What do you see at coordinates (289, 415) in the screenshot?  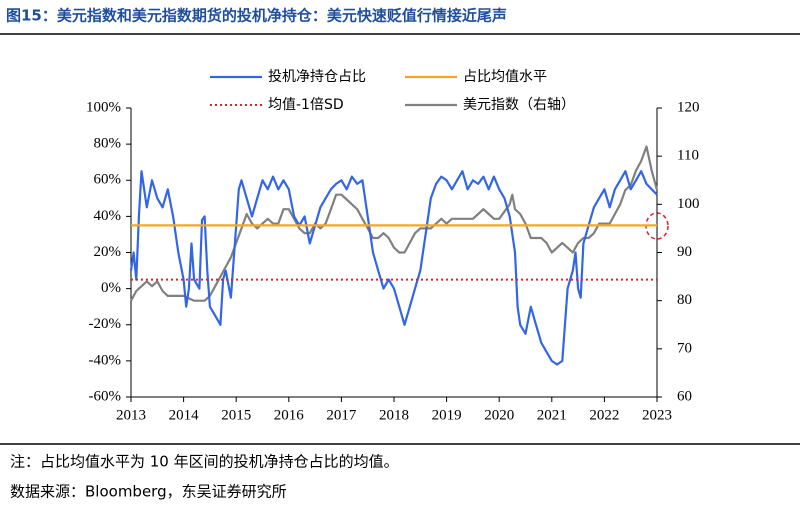 I see `x-tick-label: 2016` at bounding box center [289, 415].